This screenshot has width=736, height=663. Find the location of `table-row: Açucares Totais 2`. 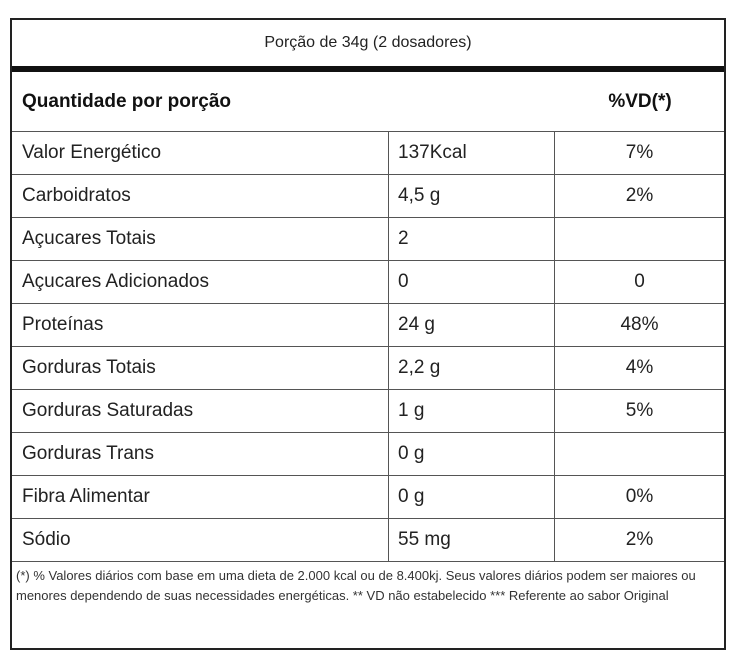

table-row: Açucares Totais 2 is located at coordinates (368, 239).